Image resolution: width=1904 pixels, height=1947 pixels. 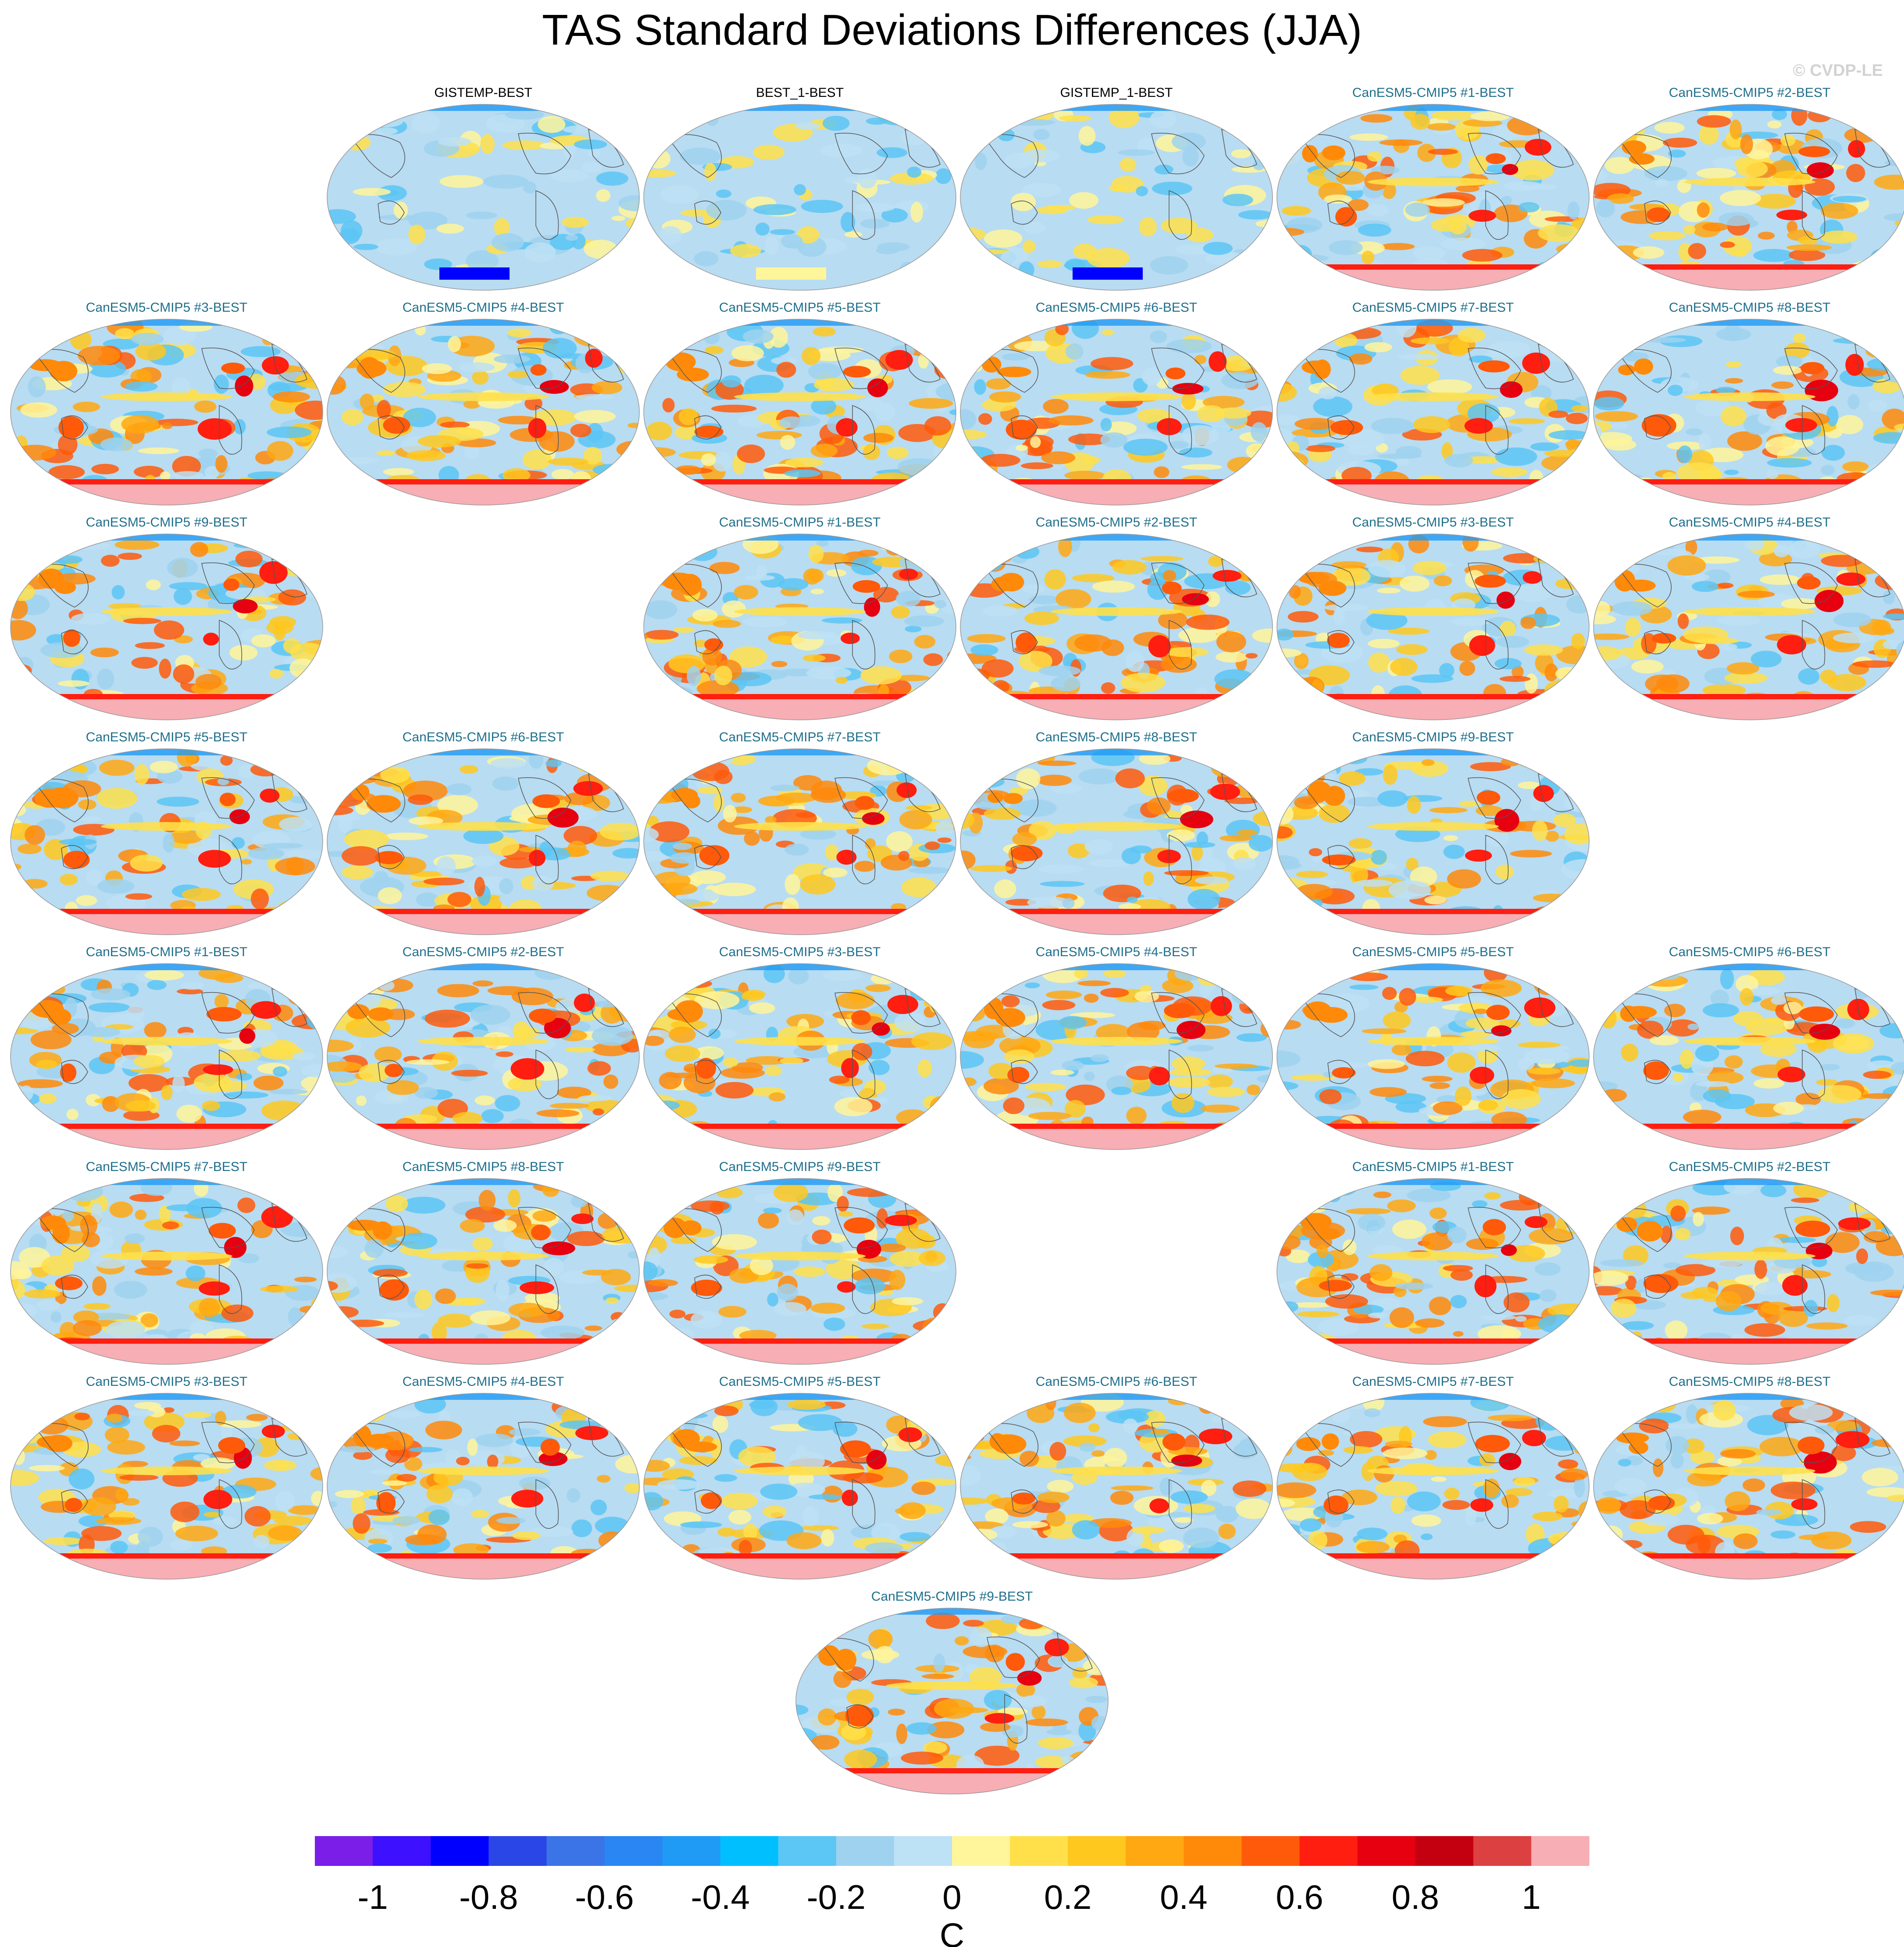 I want to click on panel-title: CanESM5-CMIP5 #3-BEST, so click(x=167, y=1381).